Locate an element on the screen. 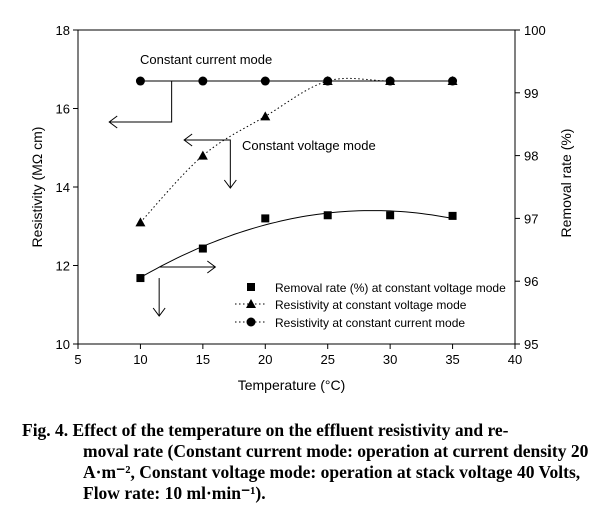  y-left-tick-label: 10 is located at coordinates (63, 344).